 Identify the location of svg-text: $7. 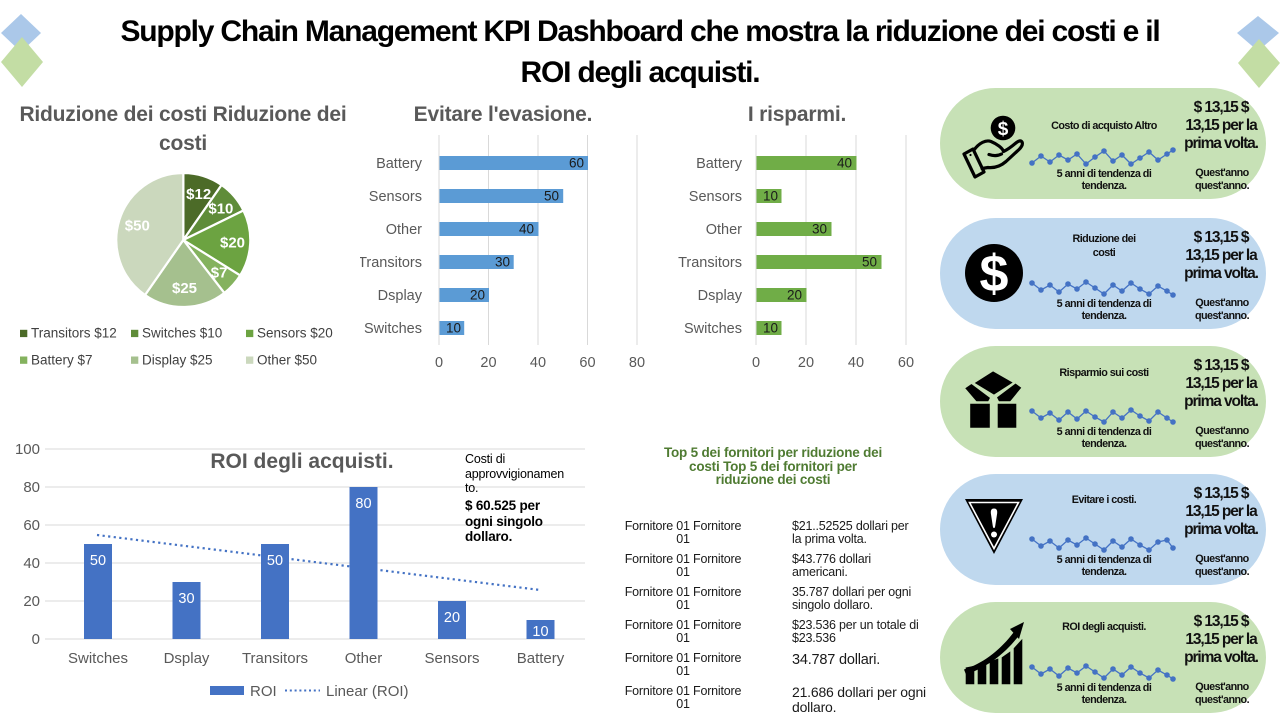
(219, 272).